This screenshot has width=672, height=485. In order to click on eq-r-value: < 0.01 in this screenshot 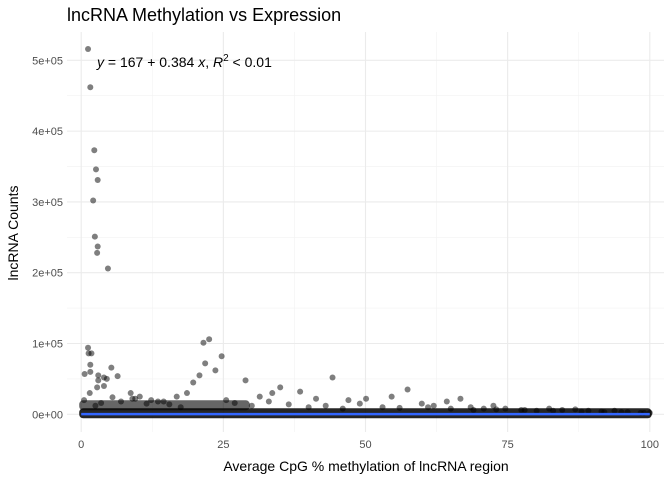, I will do `click(250, 62)`.